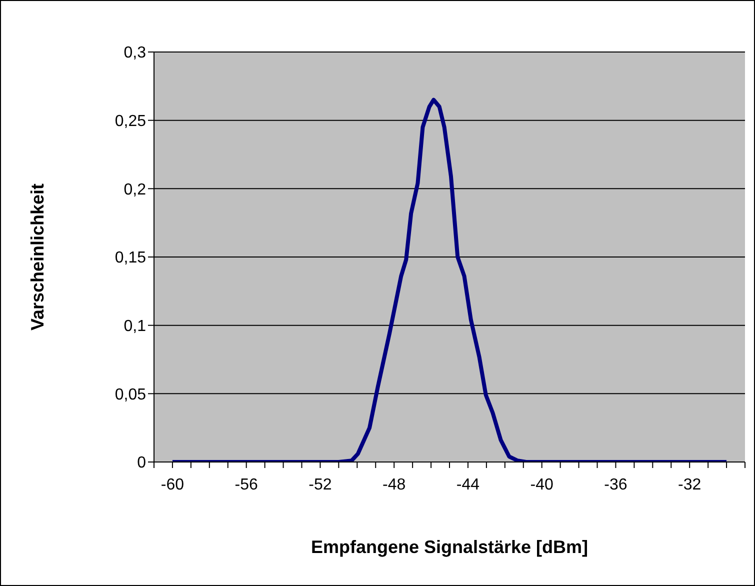 The width and height of the screenshot is (755, 586). Describe the element at coordinates (130, 121) in the screenshot. I see `y-tick-label: 0,25` at that location.